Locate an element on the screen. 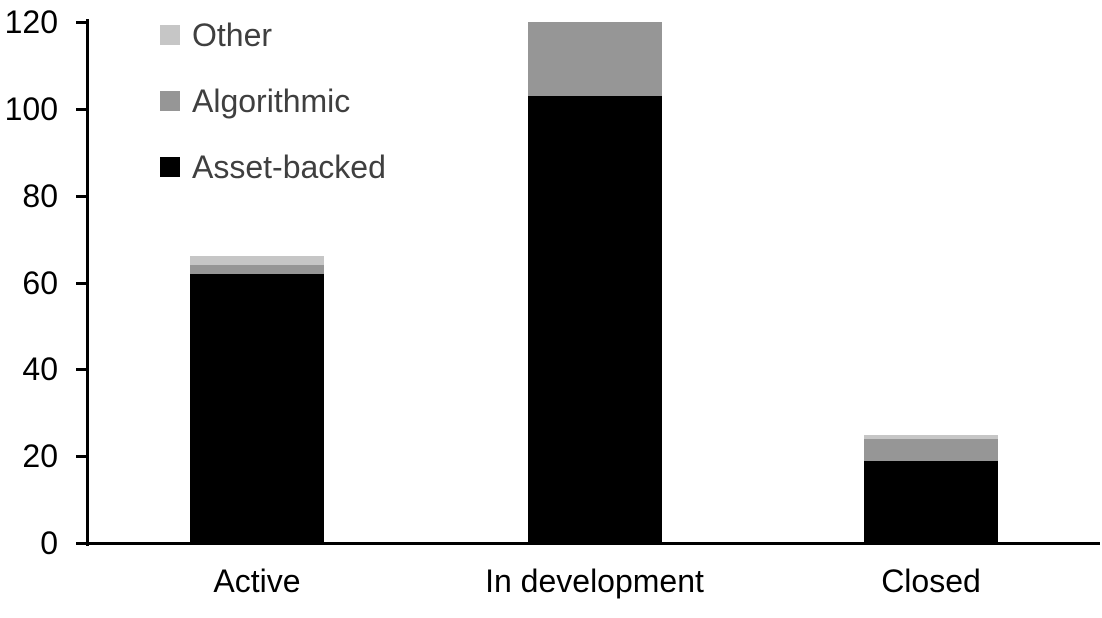 The image size is (1102, 618). legend-swatch-other-icon is located at coordinates (170, 35).